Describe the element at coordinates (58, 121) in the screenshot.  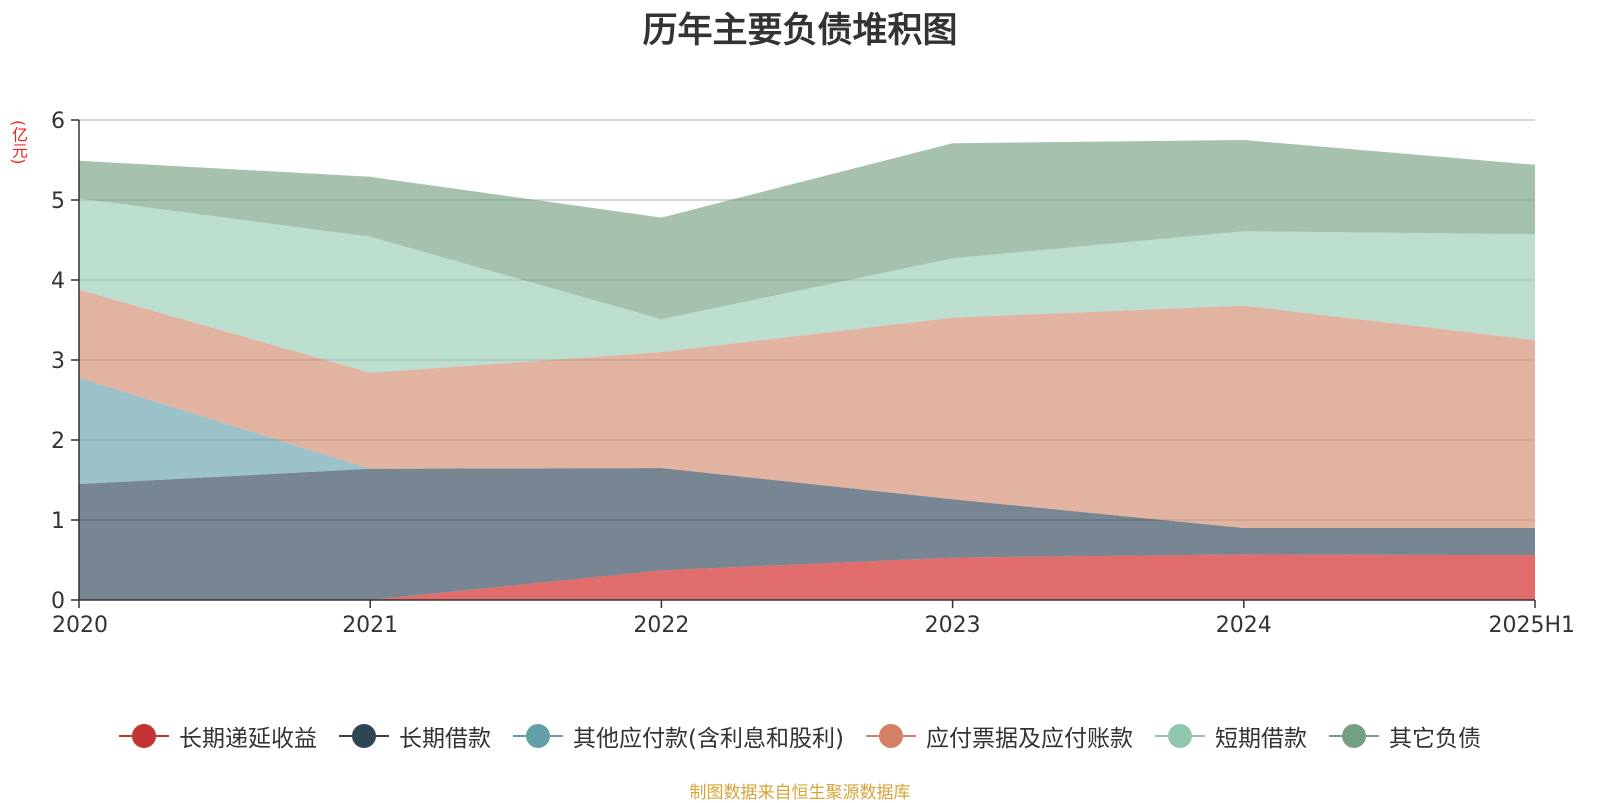
I see `y-tick-label: 6` at that location.